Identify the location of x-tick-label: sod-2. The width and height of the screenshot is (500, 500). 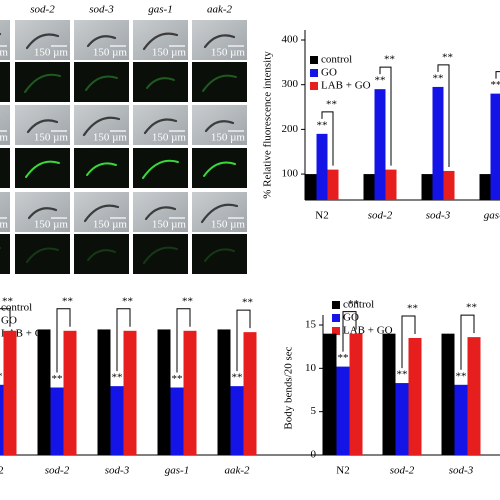
(380, 216).